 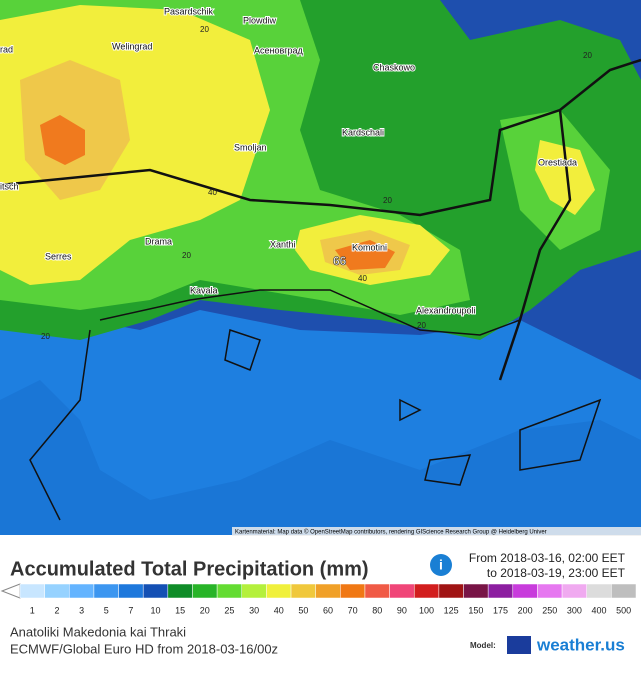 What do you see at coordinates (475, 610) in the screenshot?
I see `scale-label: 150` at bounding box center [475, 610].